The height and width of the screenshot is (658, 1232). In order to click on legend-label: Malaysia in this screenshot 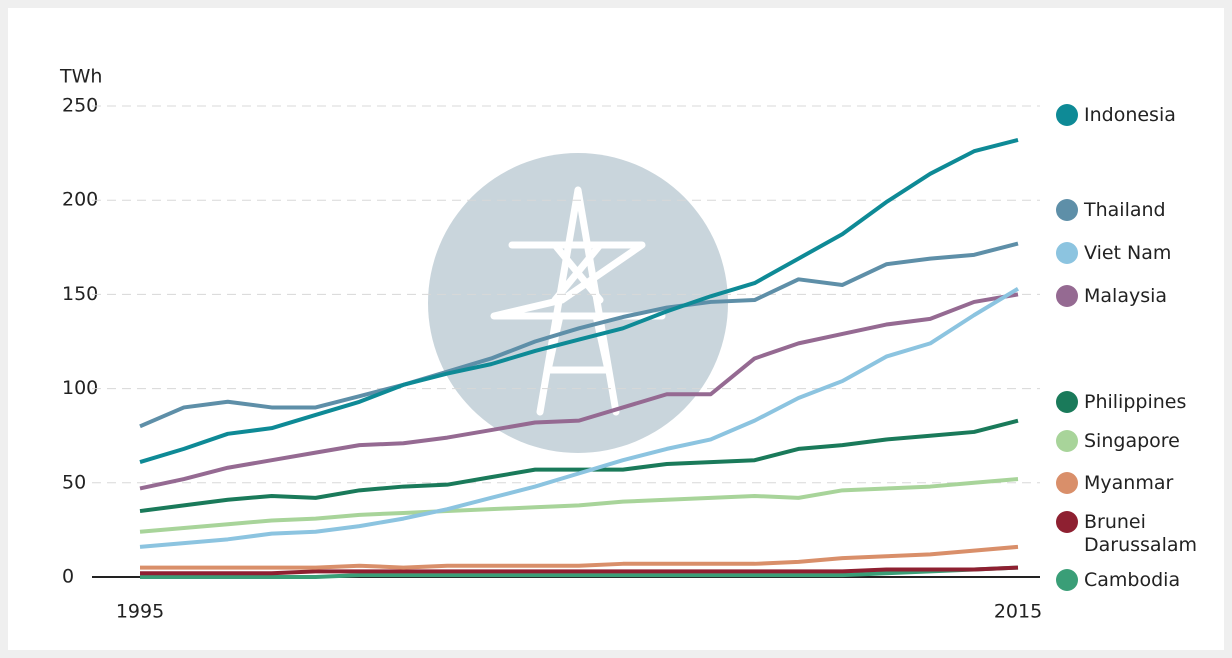, I will do `click(1126, 296)`.